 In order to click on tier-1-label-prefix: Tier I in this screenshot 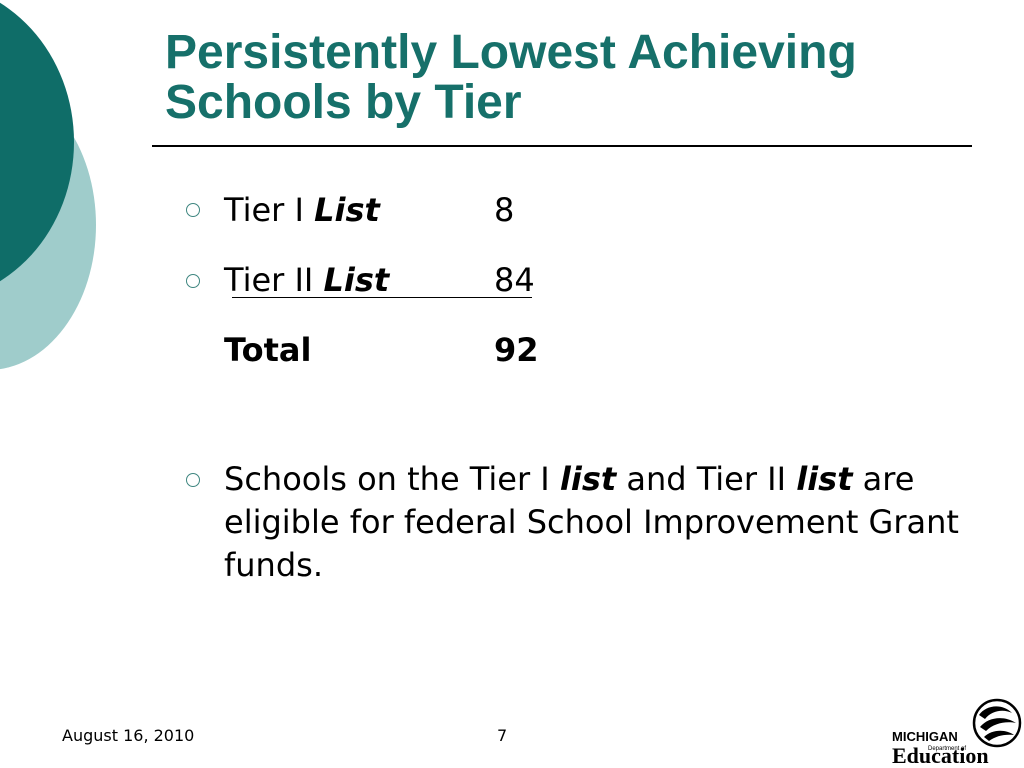, I will do `click(269, 210)`.